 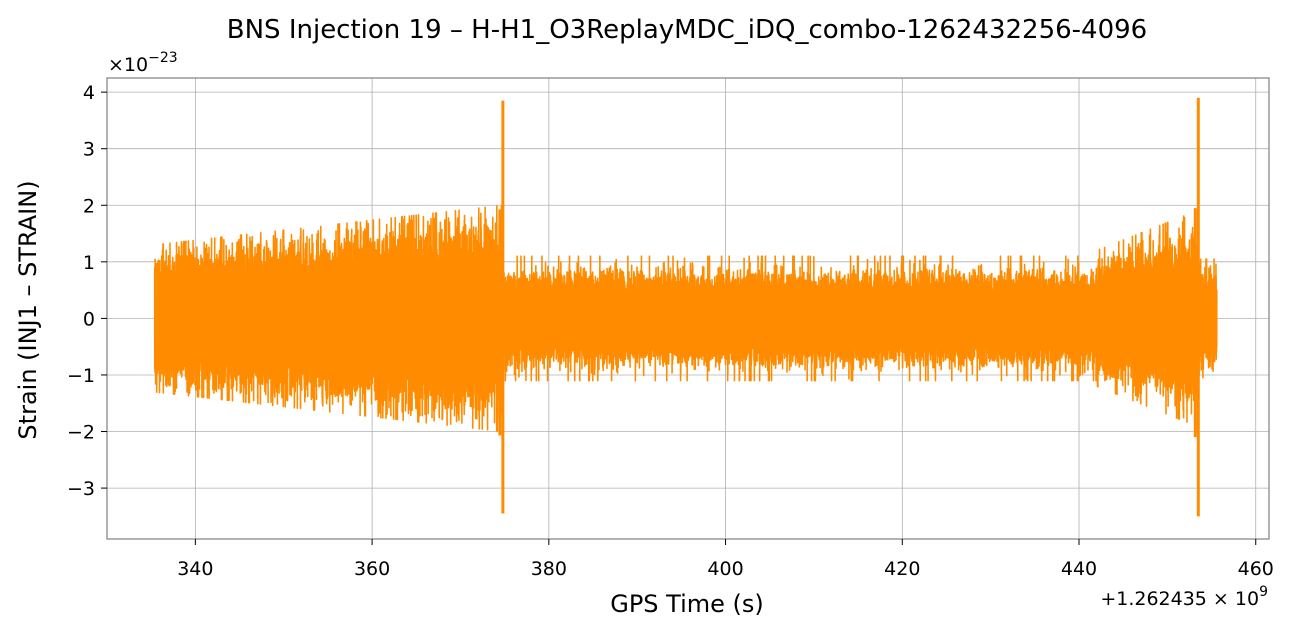 What do you see at coordinates (89, 150) in the screenshot?
I see `y-tick-label: 3` at bounding box center [89, 150].